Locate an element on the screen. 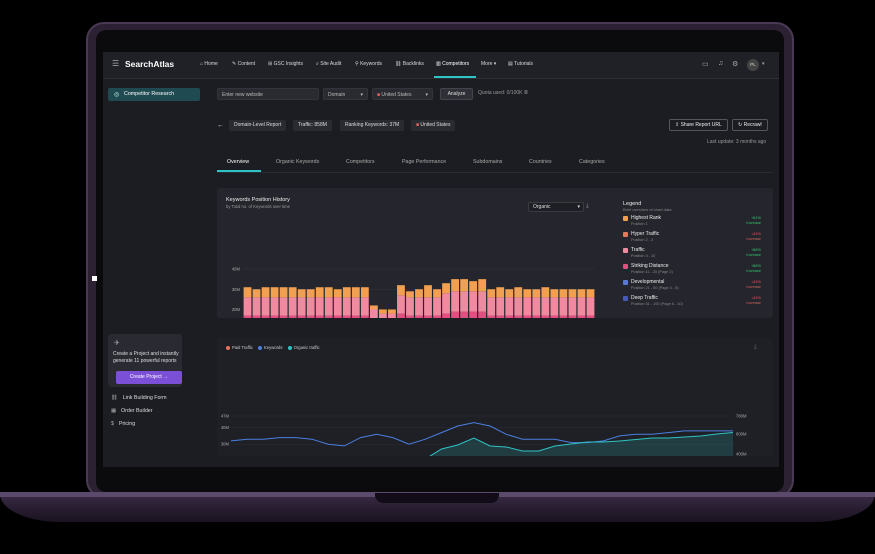  legend-item: Hyper Traffic Position 2 - 3 ↓41% Increase is located at coordinates (697, 239).